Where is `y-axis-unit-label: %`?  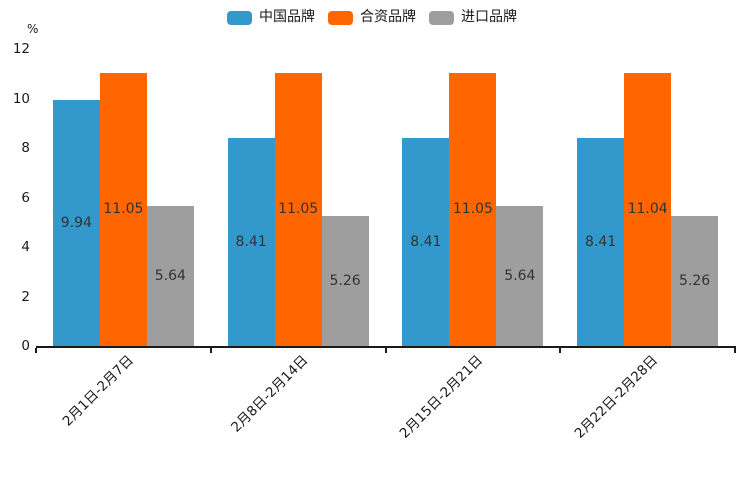 y-axis-unit-label: % is located at coordinates (33, 29).